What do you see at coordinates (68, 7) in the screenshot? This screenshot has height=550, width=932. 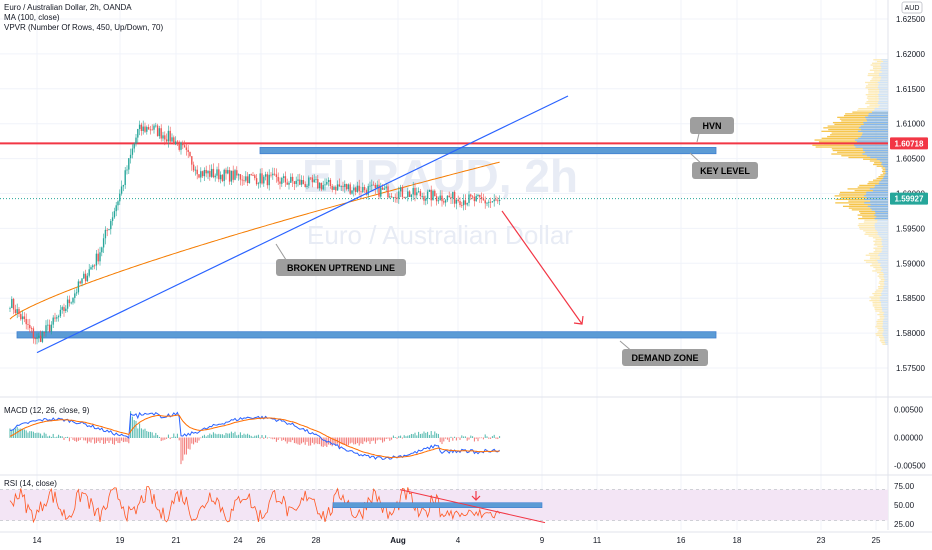 I see `chart-title: Euro / Australian Dollar, 2h, OANDA` at bounding box center [68, 7].